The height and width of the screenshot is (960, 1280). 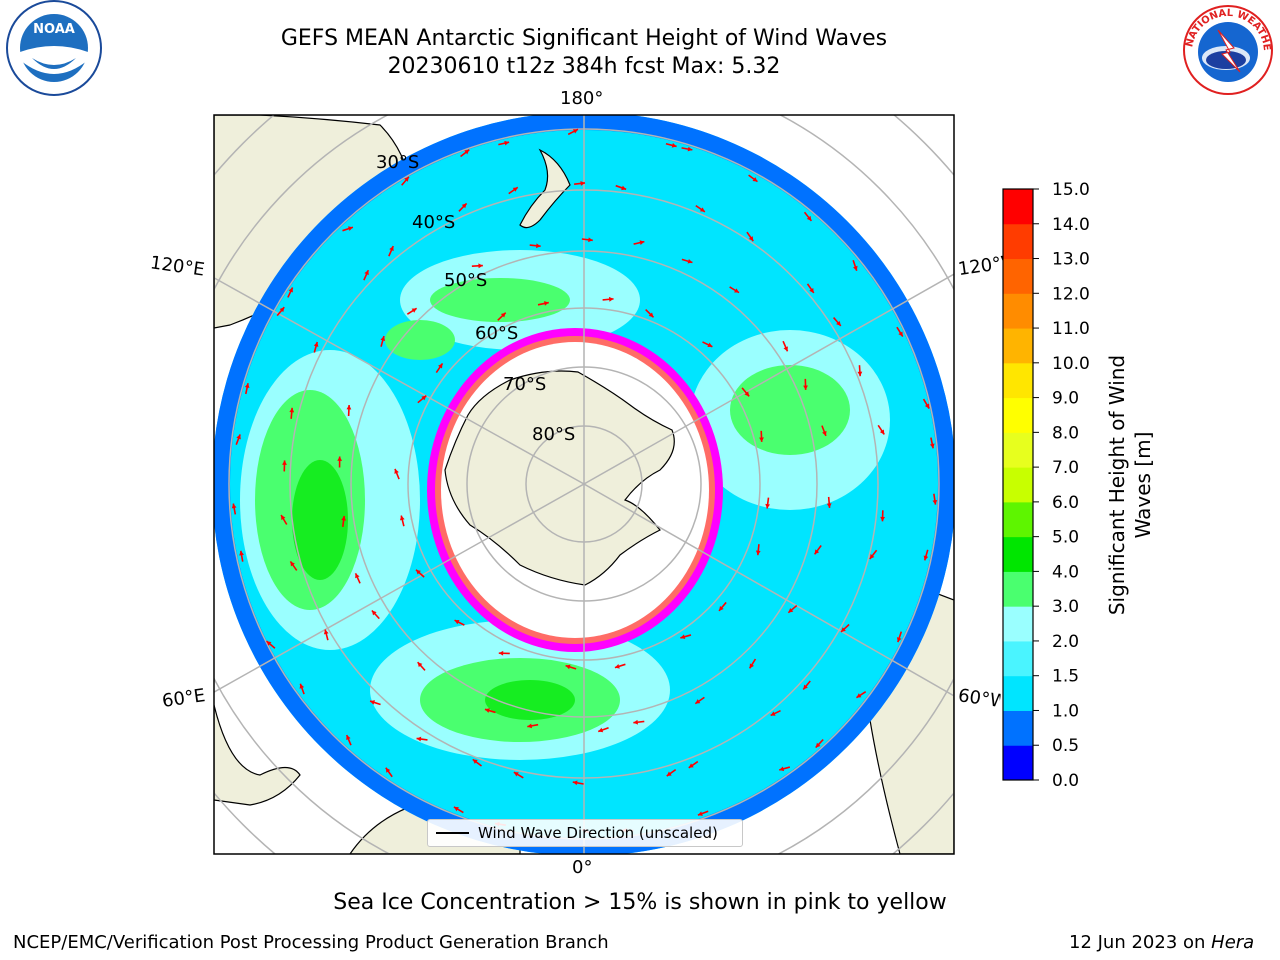 I want to click on colorbar-tick-label: 9.0, so click(x=1065, y=399).